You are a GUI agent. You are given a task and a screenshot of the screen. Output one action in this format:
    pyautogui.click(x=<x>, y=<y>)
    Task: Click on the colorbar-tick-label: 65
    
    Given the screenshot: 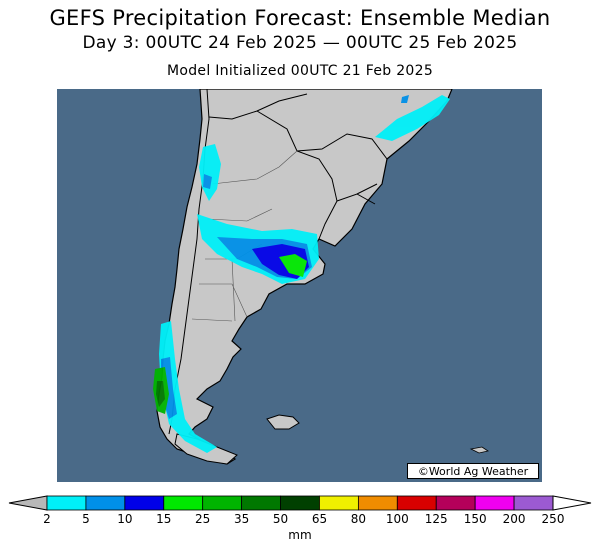 What is the action you would take?
    pyautogui.click(x=319, y=519)
    